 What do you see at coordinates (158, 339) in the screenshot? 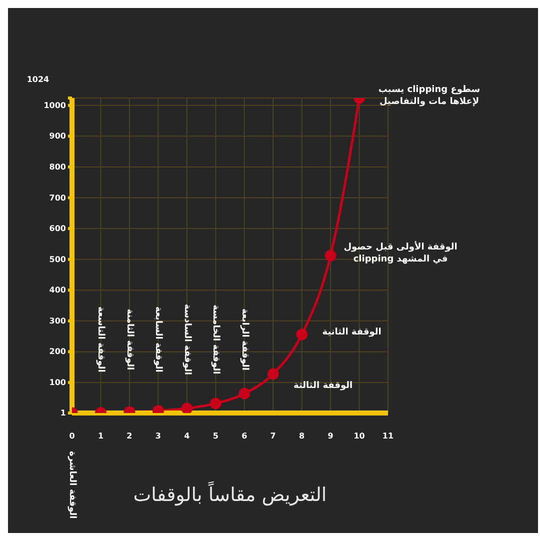
I see `annotation: الوقفة السابعة` at bounding box center [158, 339].